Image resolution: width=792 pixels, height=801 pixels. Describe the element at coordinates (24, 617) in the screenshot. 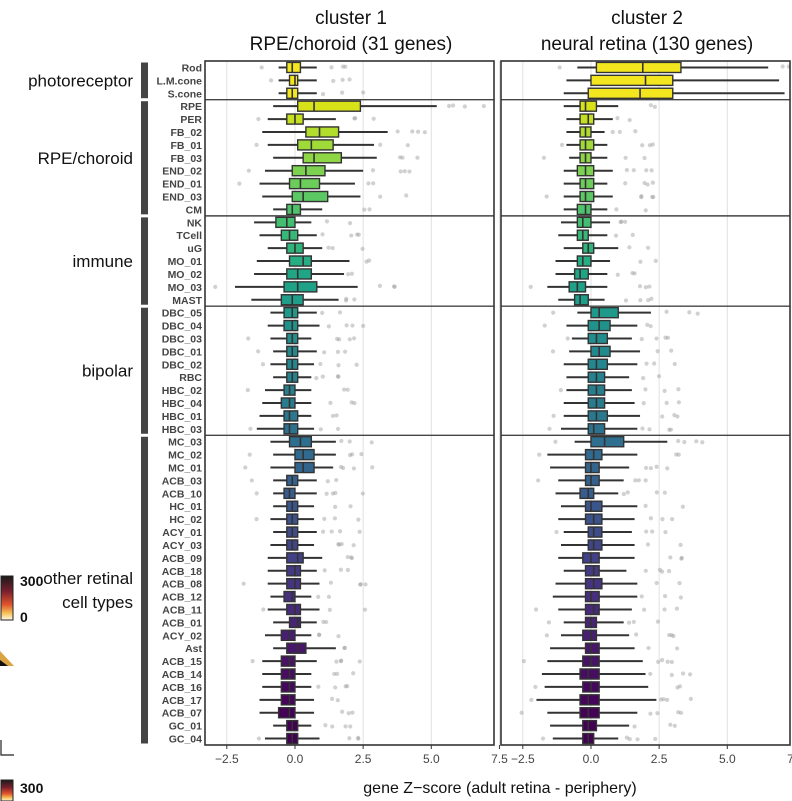

I see `legend-min-label: 0` at that location.